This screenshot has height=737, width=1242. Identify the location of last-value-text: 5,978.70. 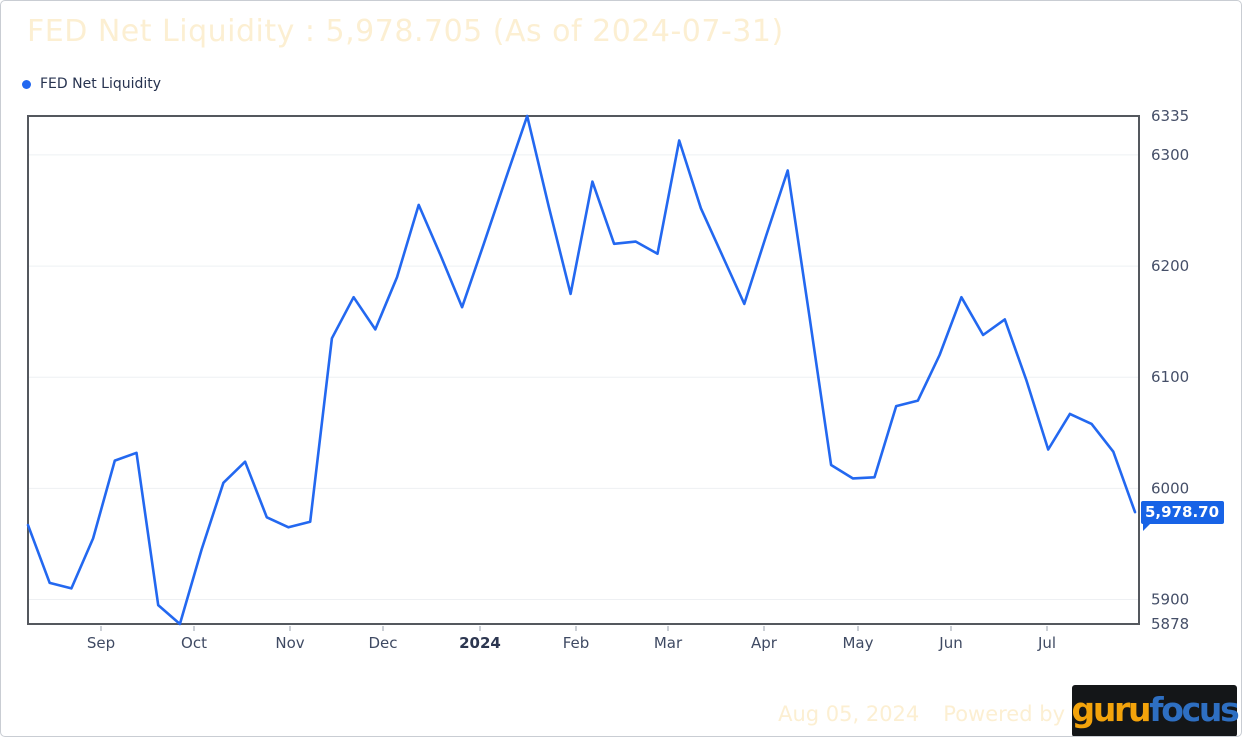
(1182, 511).